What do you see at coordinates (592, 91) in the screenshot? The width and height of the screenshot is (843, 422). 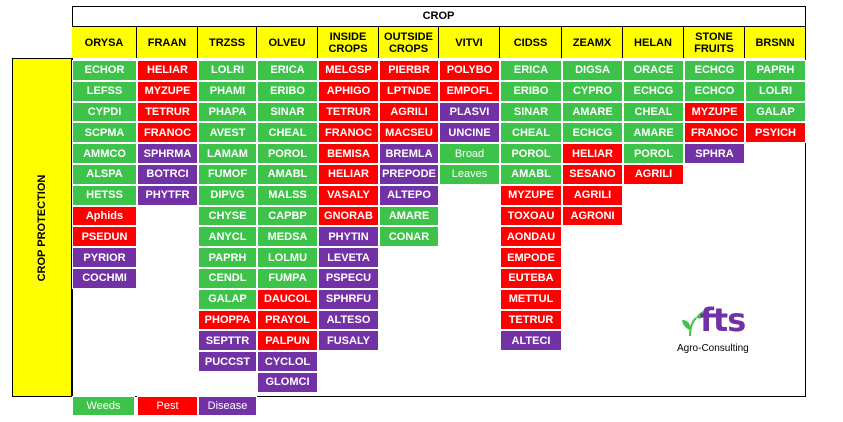 I see `organism-cell: CYPRO` at bounding box center [592, 91].